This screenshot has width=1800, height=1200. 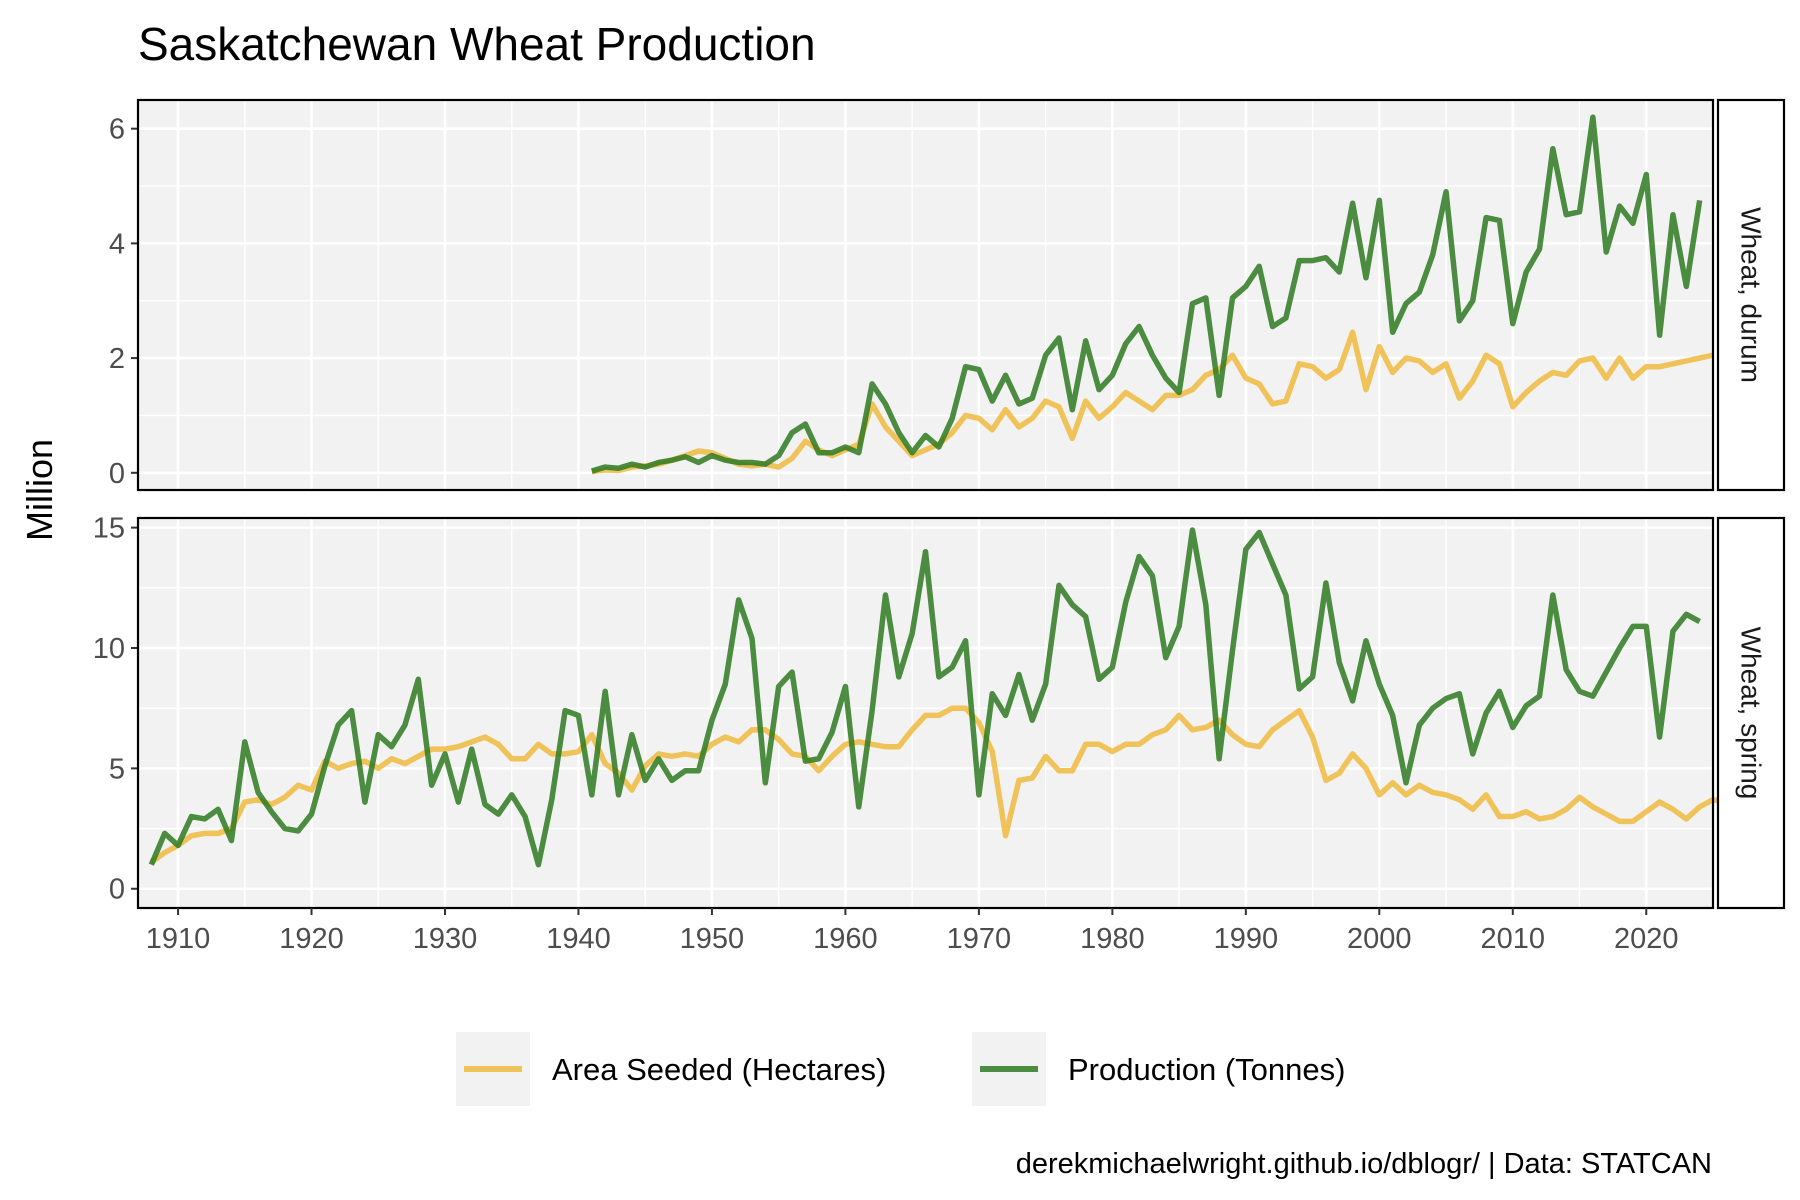 I want to click on legend-label: Area Seeded (Hectares), so click(x=719, y=1069).